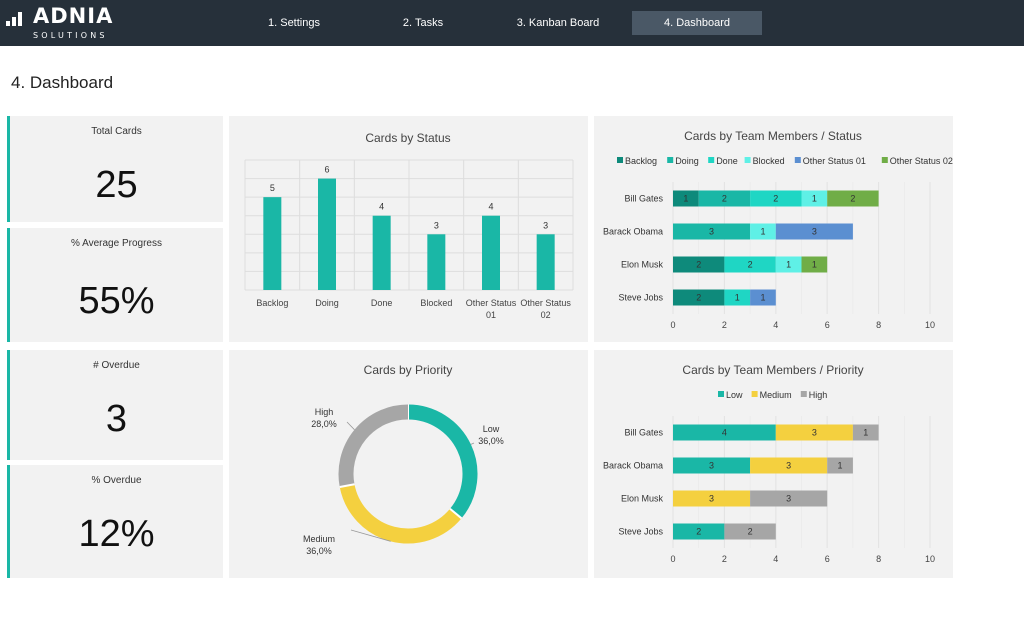  Describe the element at coordinates (319, 539) in the screenshot. I see `slice-name-label: Medium` at that location.